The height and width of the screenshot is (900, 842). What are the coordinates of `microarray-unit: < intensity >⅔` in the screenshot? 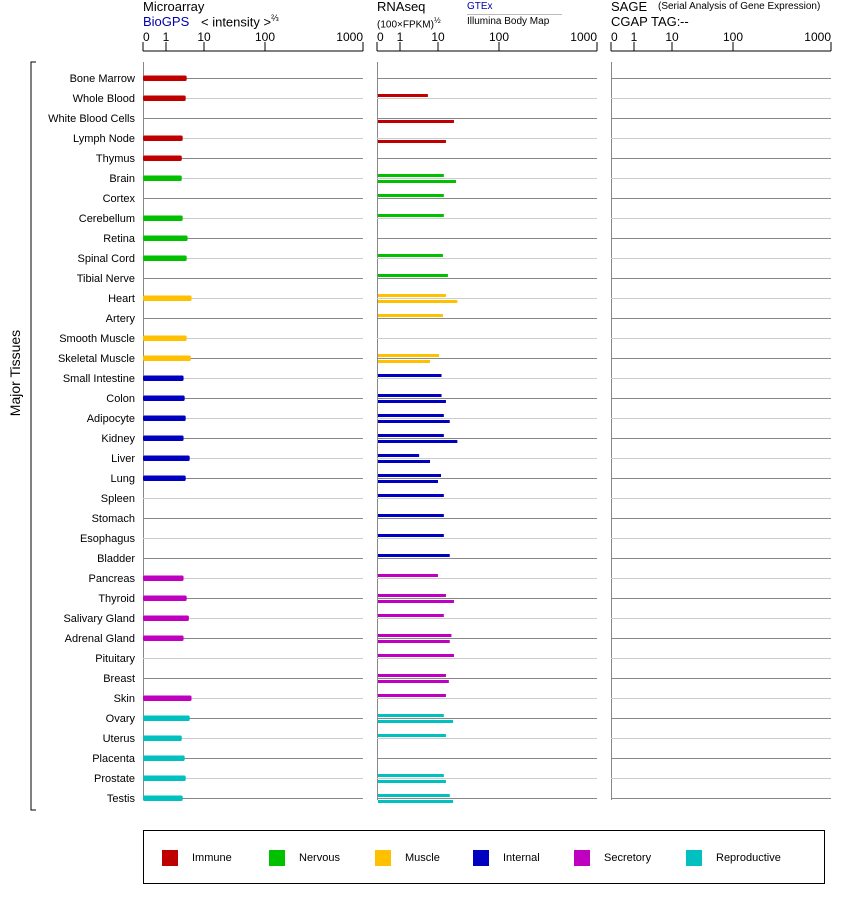 It's located at (240, 21).